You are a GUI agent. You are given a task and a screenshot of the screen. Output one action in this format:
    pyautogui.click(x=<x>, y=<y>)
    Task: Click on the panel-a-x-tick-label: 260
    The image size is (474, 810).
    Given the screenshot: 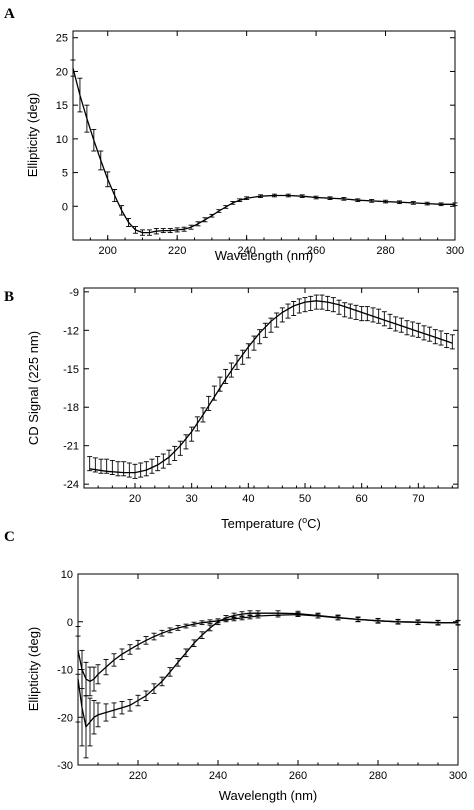 What is the action you would take?
    pyautogui.click(x=316, y=251)
    